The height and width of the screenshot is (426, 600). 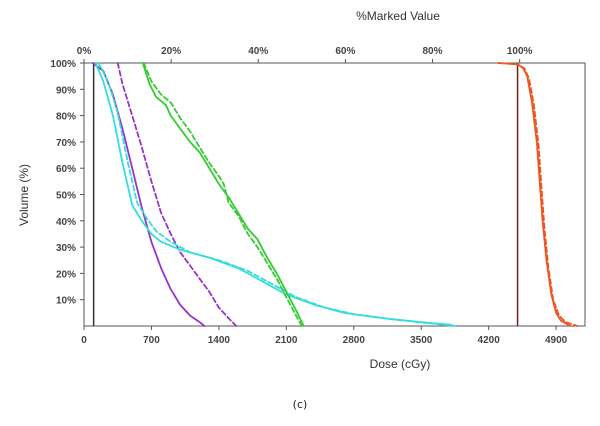 What do you see at coordinates (354, 340) in the screenshot?
I see `x-tick-label: 2800` at bounding box center [354, 340].